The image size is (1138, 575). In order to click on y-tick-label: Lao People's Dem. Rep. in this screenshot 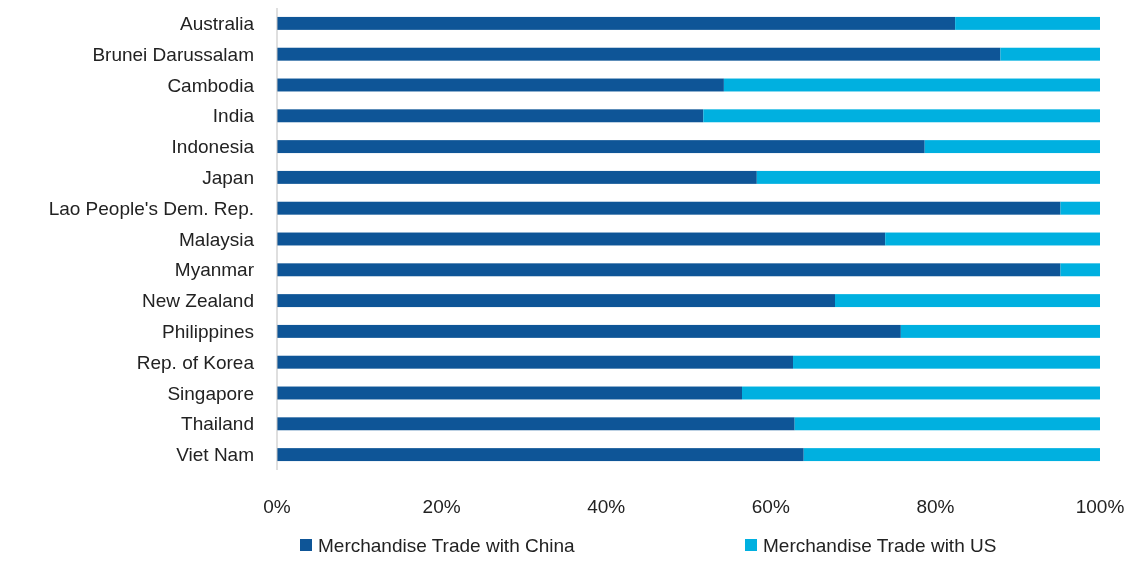, I will do `click(151, 208)`.